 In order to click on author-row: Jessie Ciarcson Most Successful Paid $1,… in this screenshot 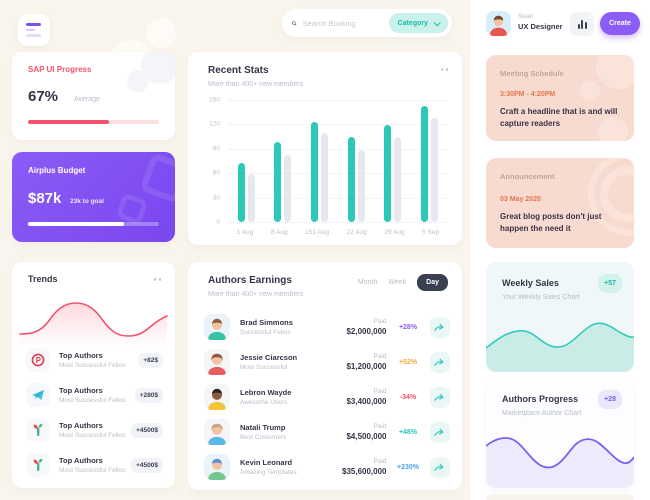, I will do `click(327, 362)`.